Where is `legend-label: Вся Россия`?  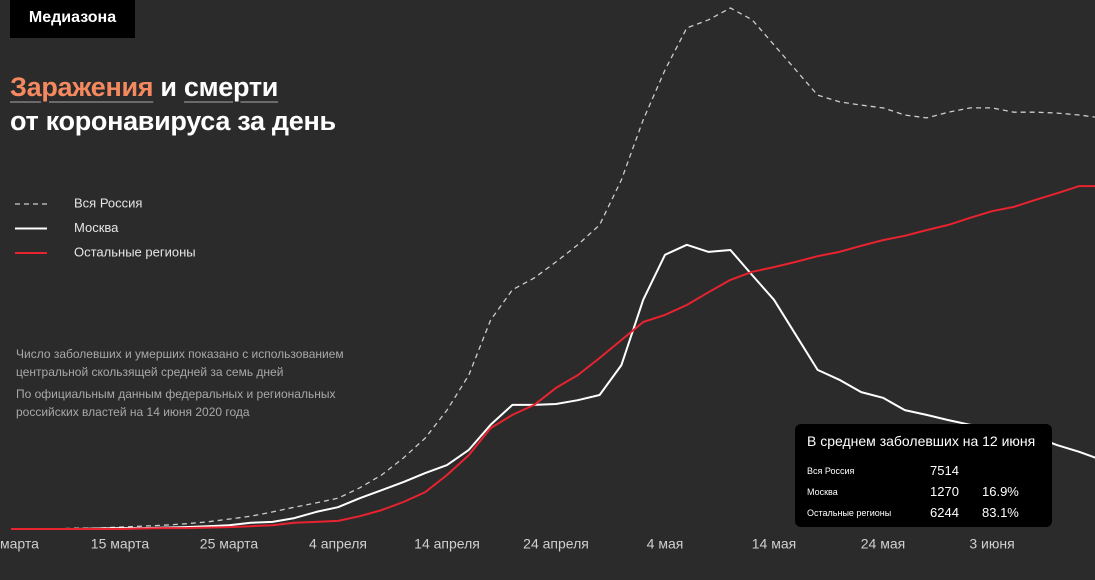
legend-label: Вся Россия is located at coordinates (108, 202).